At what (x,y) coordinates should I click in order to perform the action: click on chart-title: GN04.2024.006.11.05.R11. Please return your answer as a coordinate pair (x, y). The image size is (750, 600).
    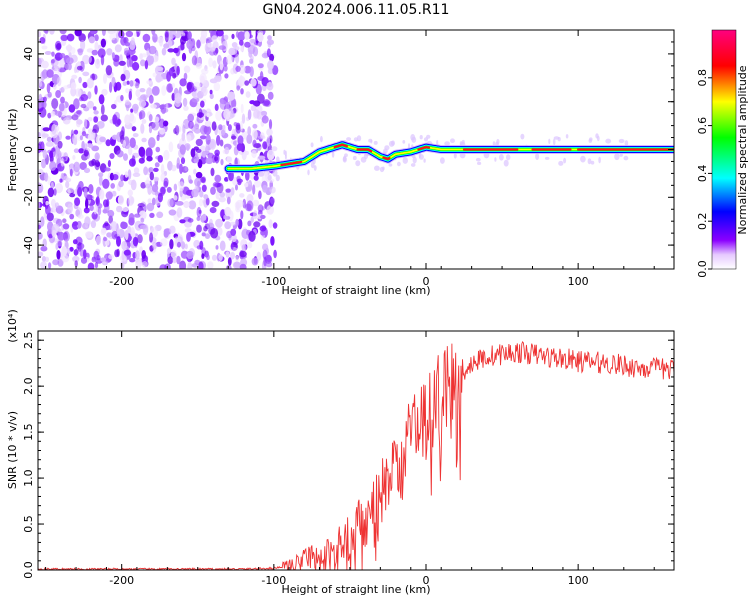
    Looking at the image, I should click on (356, 10).